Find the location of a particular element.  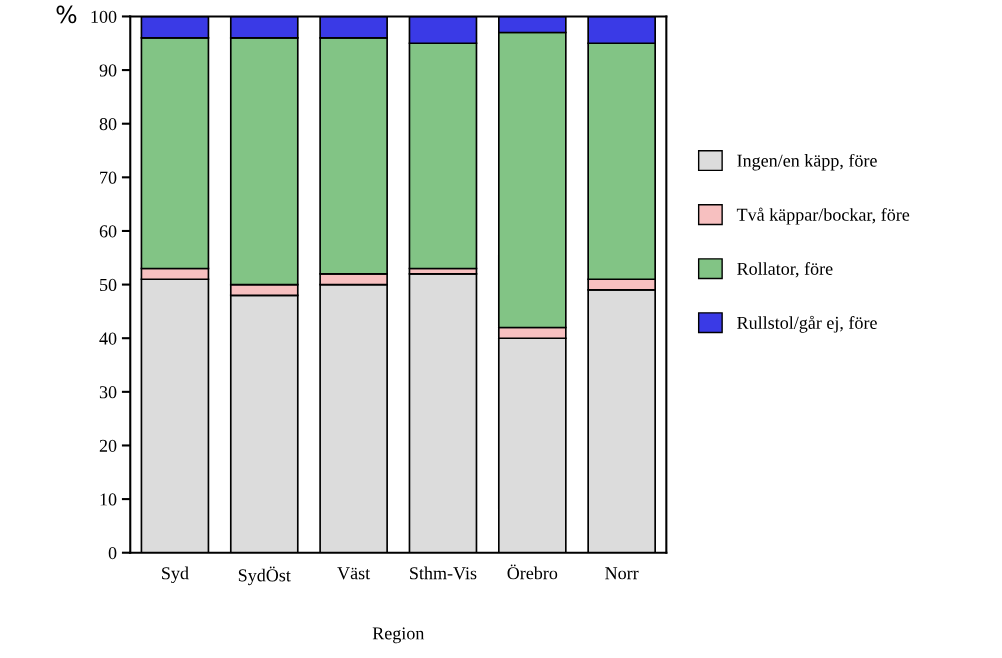

y-tick-label: 80 is located at coordinates (108, 124).